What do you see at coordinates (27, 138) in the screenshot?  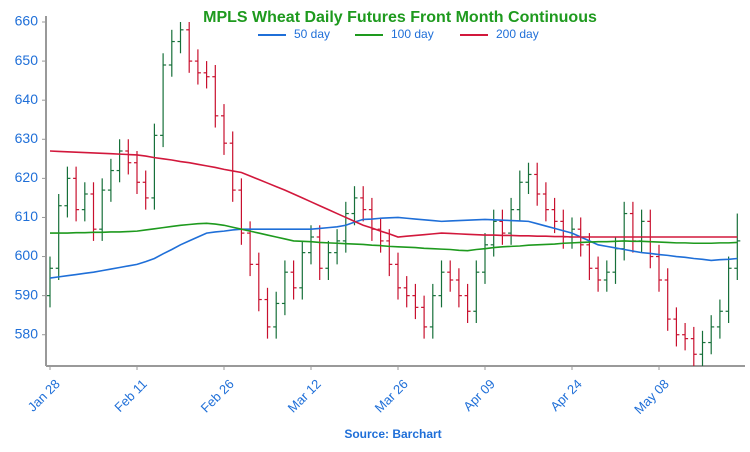 I see `y-tick-label: 630` at bounding box center [27, 138].